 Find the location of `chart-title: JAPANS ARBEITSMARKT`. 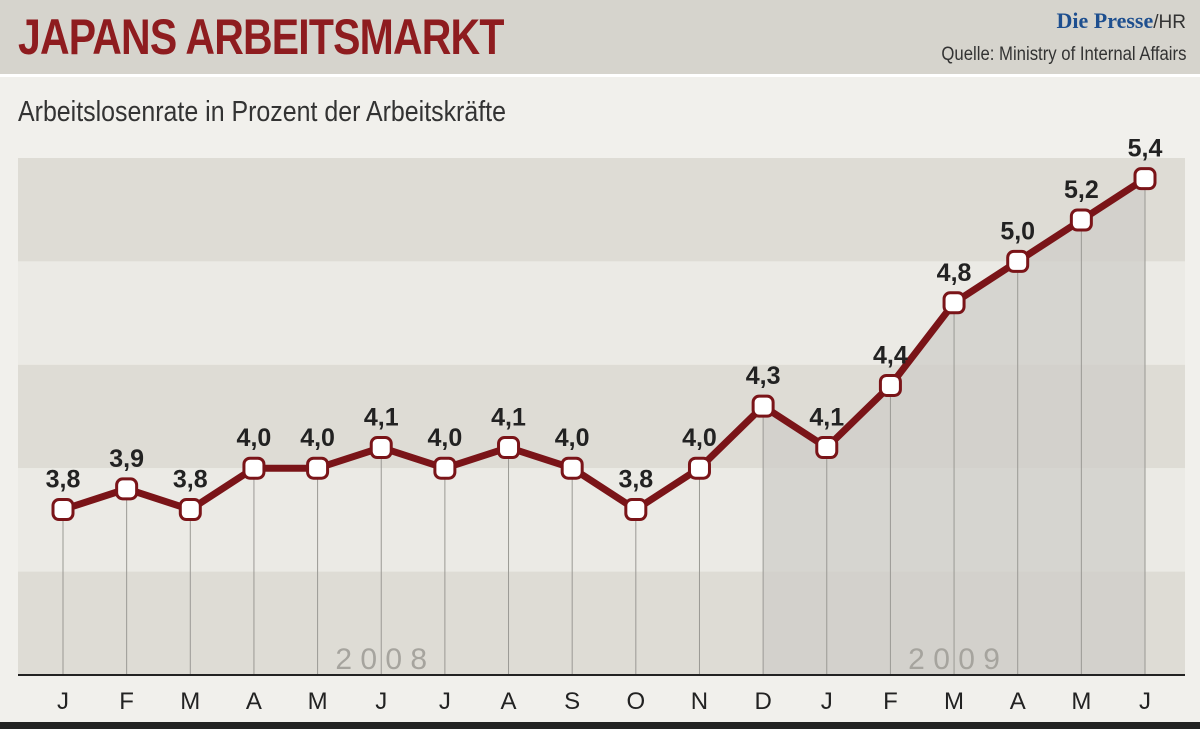

chart-title: JAPANS ARBEITSMARKT is located at coordinates (261, 37).